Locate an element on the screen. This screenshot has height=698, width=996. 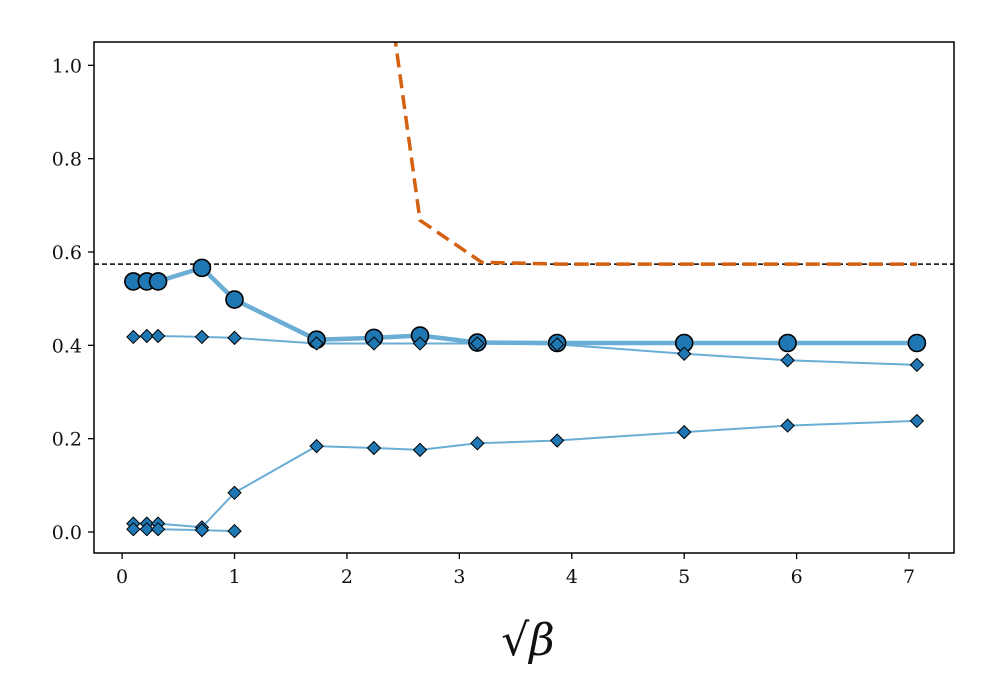
y-tick-label-1: 0.2 is located at coordinates (67, 440).